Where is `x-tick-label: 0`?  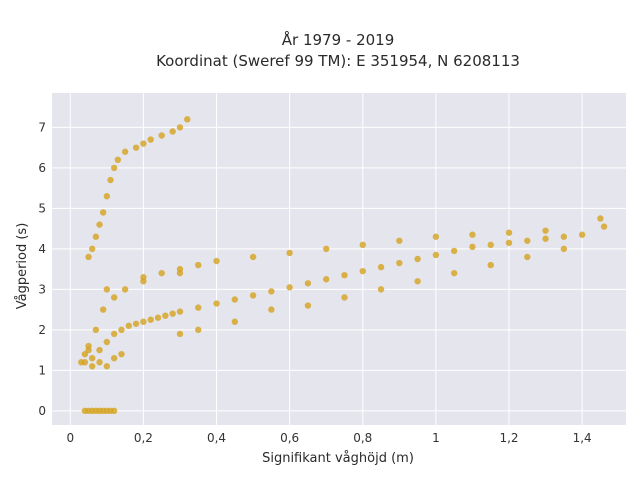
x-tick-label: 0 is located at coordinates (70, 438).